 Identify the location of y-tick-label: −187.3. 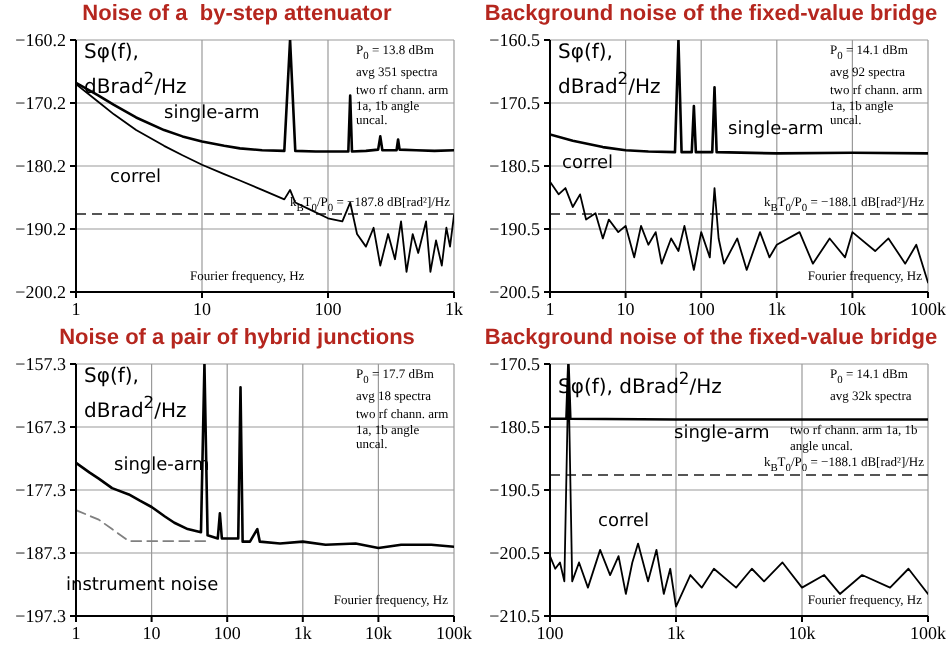
(41, 553).